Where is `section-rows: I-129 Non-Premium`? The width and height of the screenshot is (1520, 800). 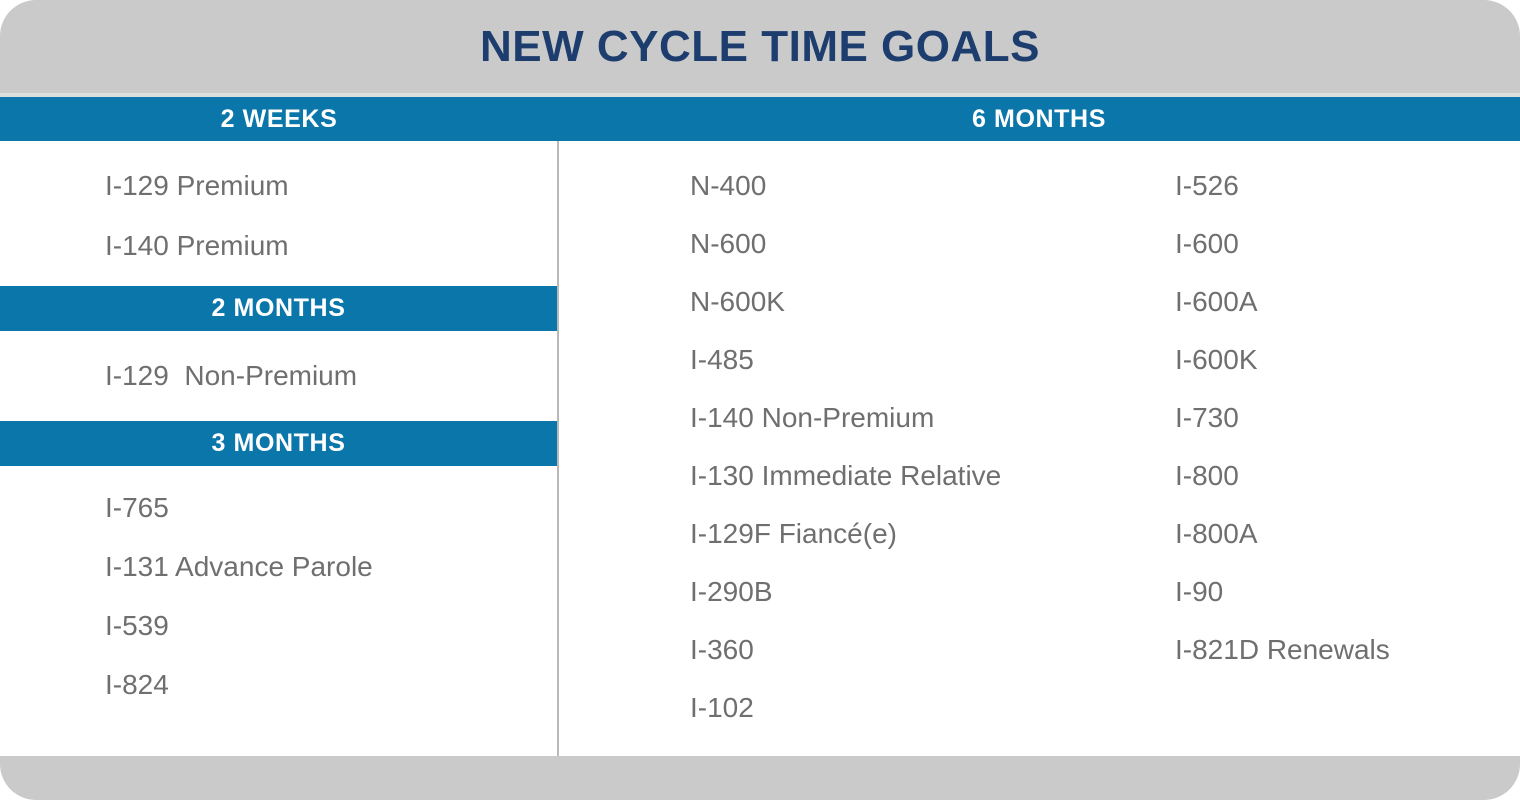
section-rows: I-129 Non-Premium is located at coordinates (279, 376).